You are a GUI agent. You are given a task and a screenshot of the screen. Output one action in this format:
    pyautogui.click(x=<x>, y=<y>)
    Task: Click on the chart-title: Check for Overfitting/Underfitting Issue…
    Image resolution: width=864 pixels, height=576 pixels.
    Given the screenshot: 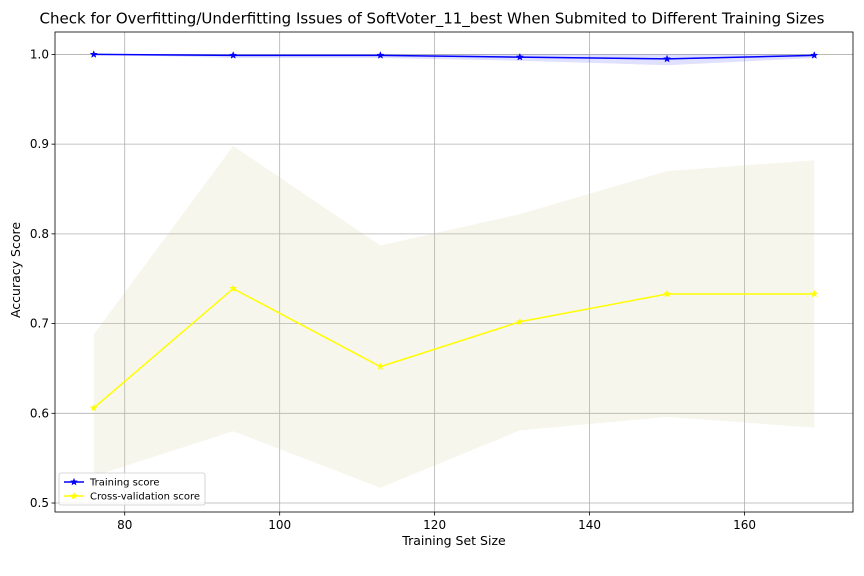 What is the action you would take?
    pyautogui.click(x=432, y=19)
    